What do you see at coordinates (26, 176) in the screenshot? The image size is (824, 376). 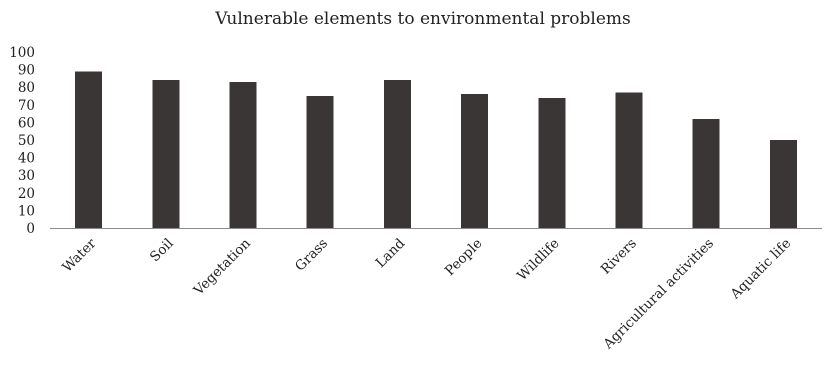 I see `y-tick-label: 30` at bounding box center [26, 176].